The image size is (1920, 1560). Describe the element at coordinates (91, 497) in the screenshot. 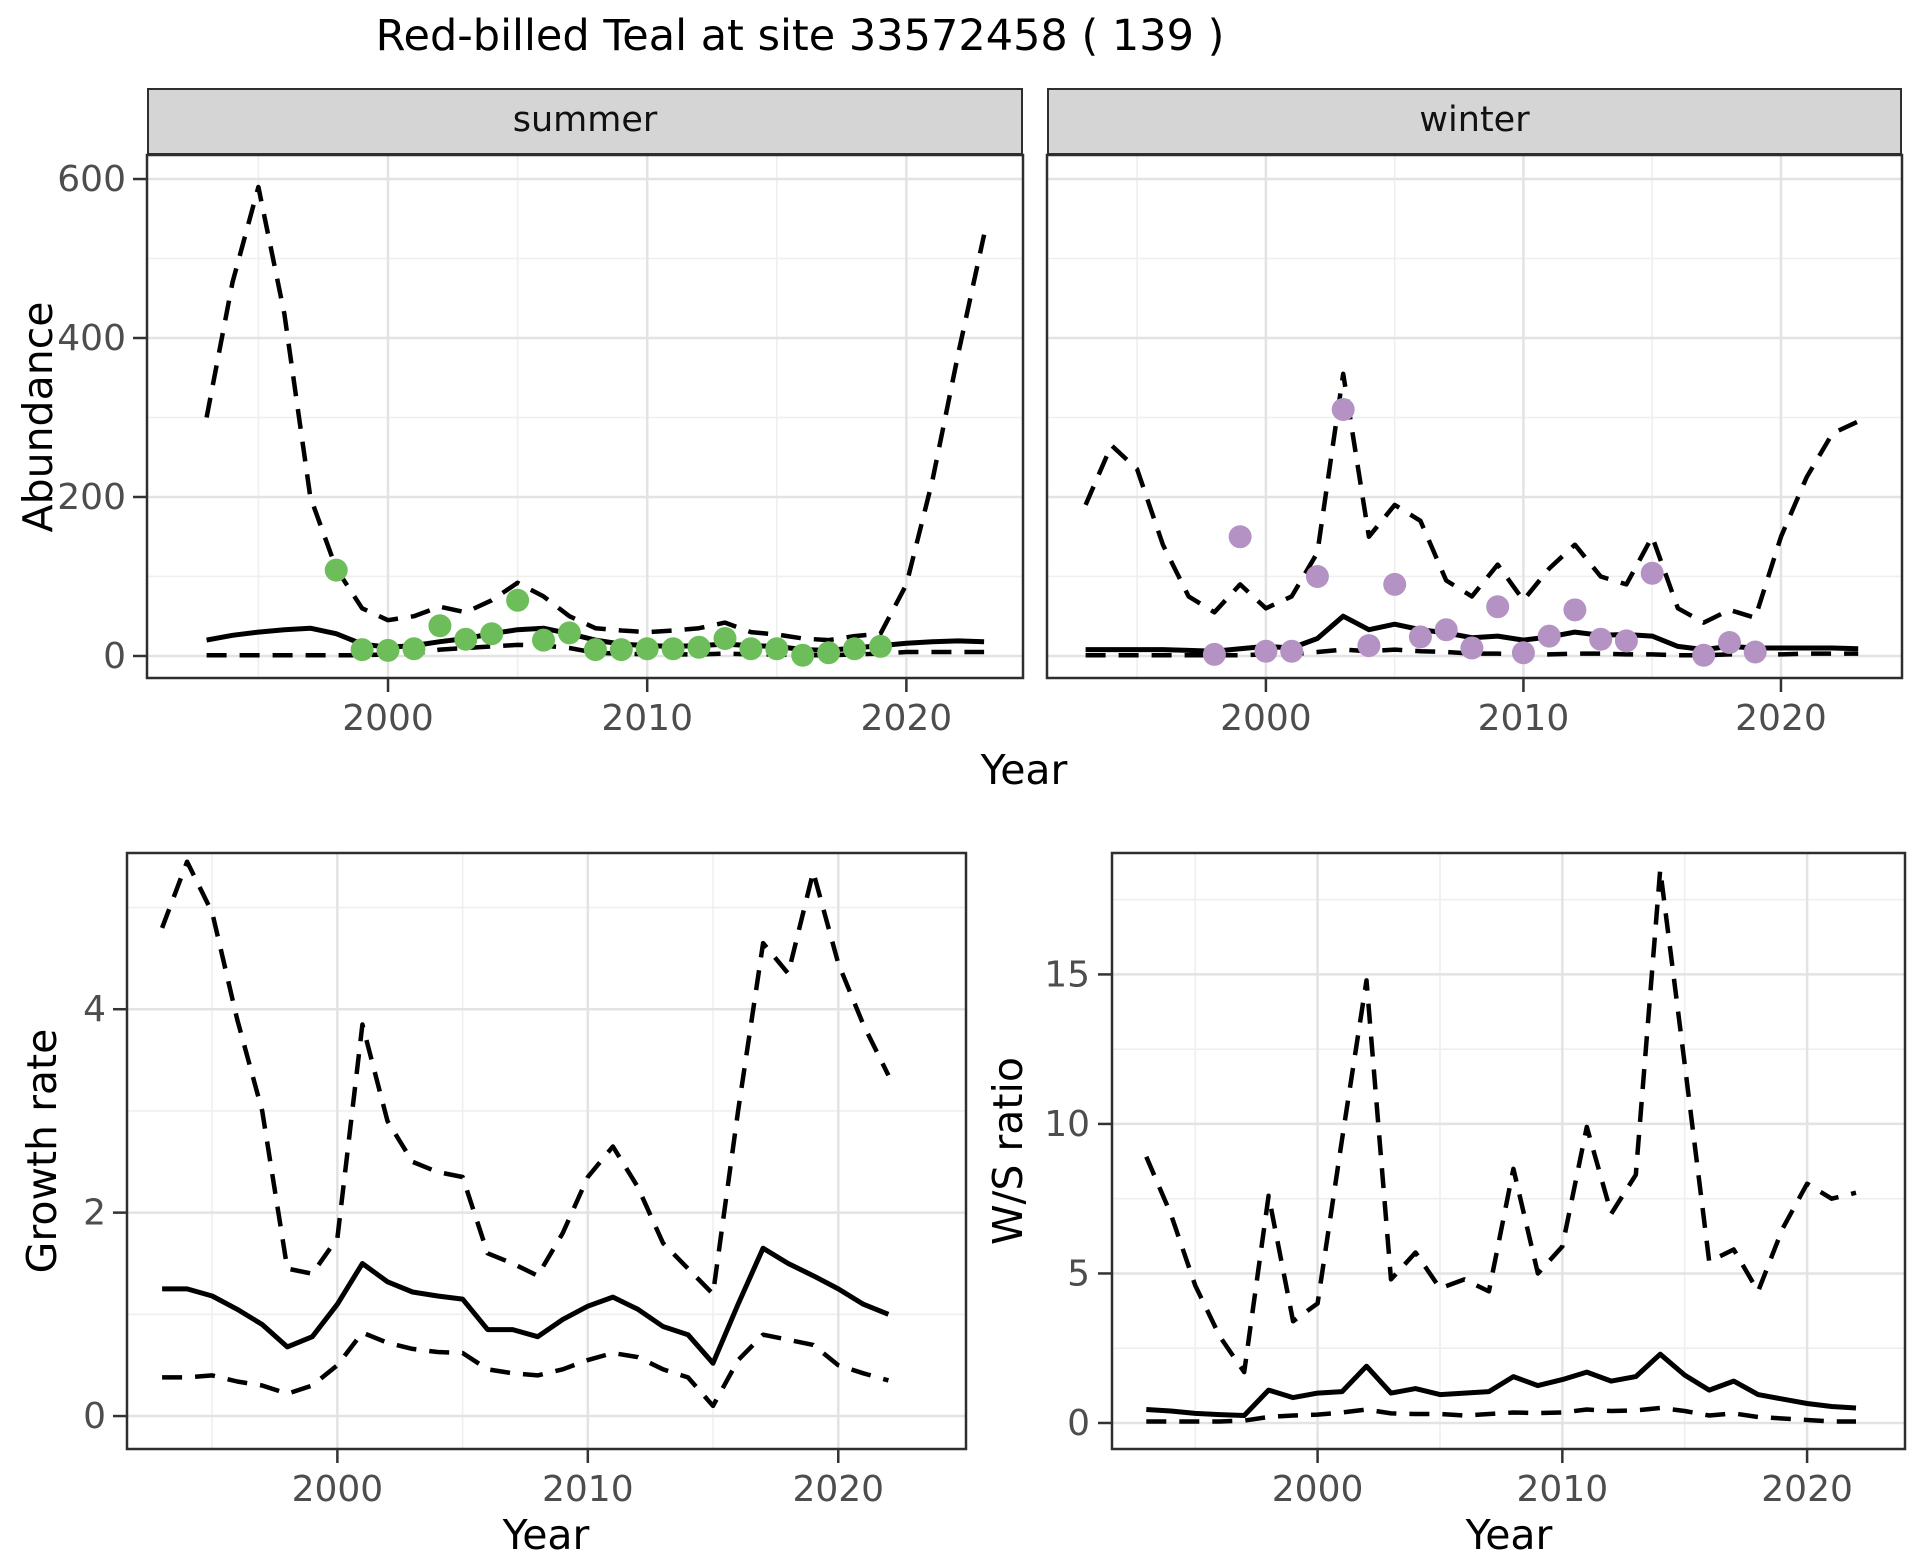

I see `y-tick-label: 200` at that location.